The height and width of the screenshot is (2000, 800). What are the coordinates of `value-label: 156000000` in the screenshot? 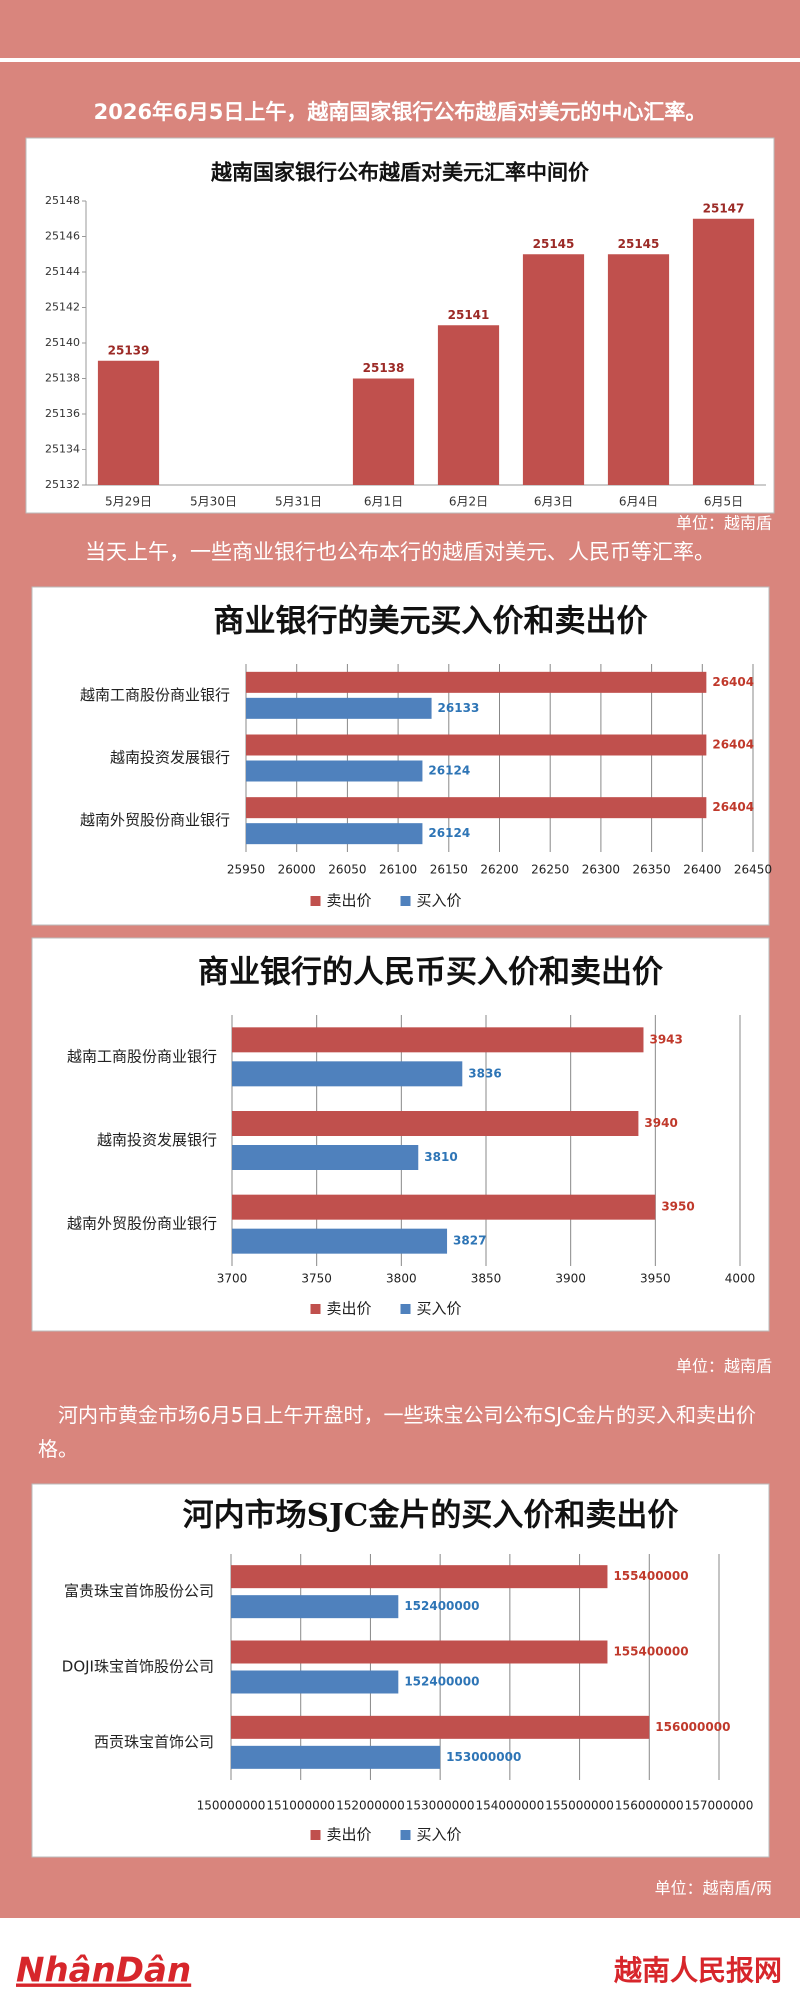 It's located at (692, 1727).